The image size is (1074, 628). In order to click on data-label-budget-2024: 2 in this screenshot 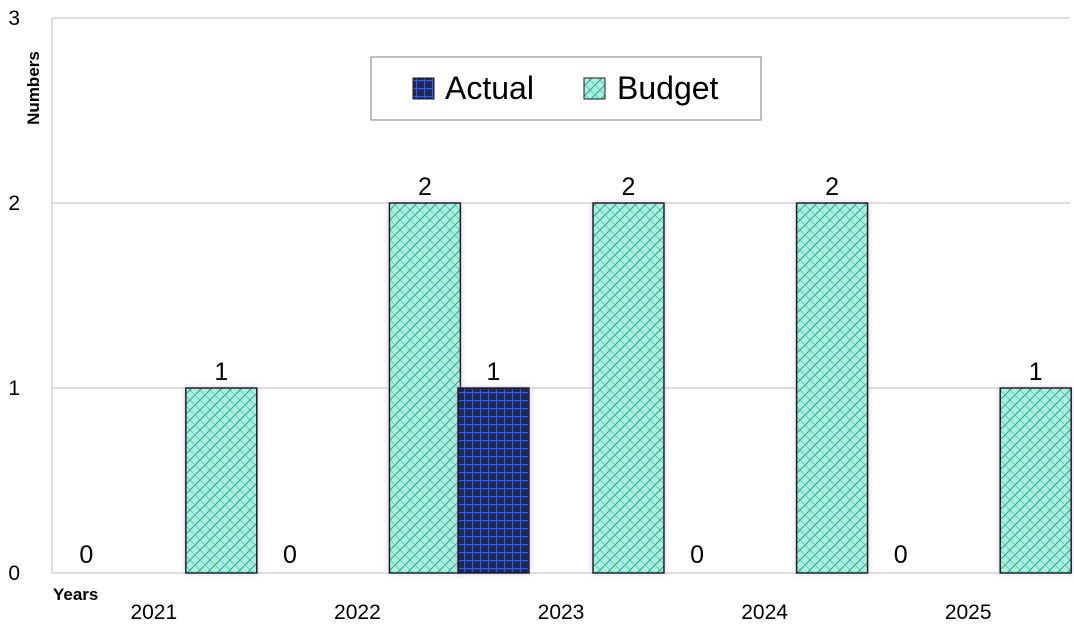, I will do `click(832, 187)`.